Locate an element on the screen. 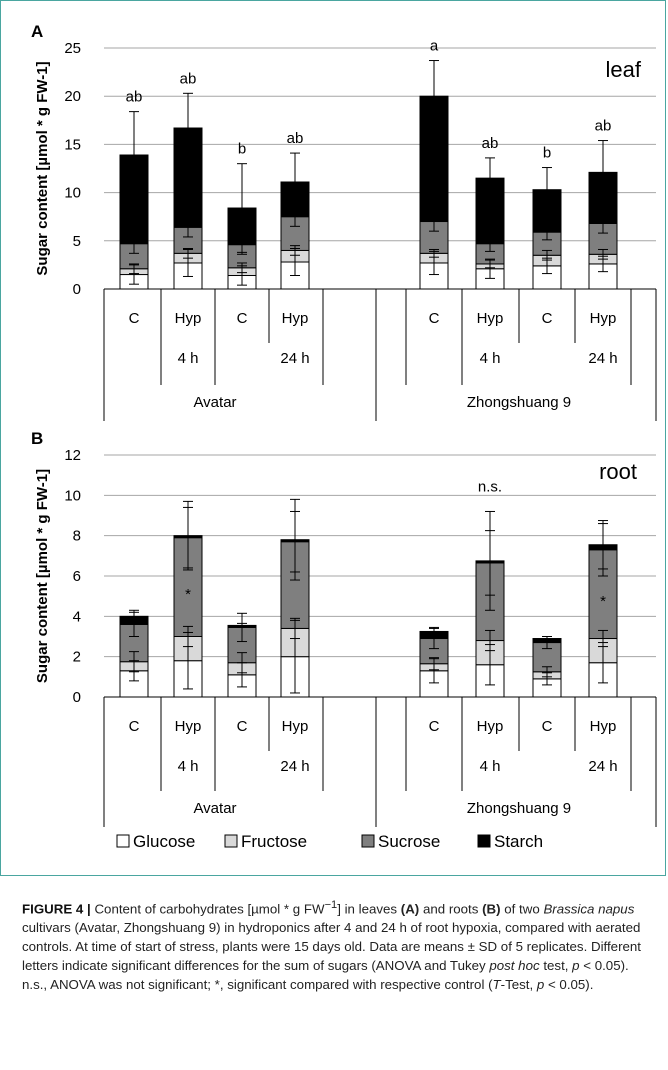 The image size is (668, 1070). legend-swatch-fructose is located at coordinates (231, 841).